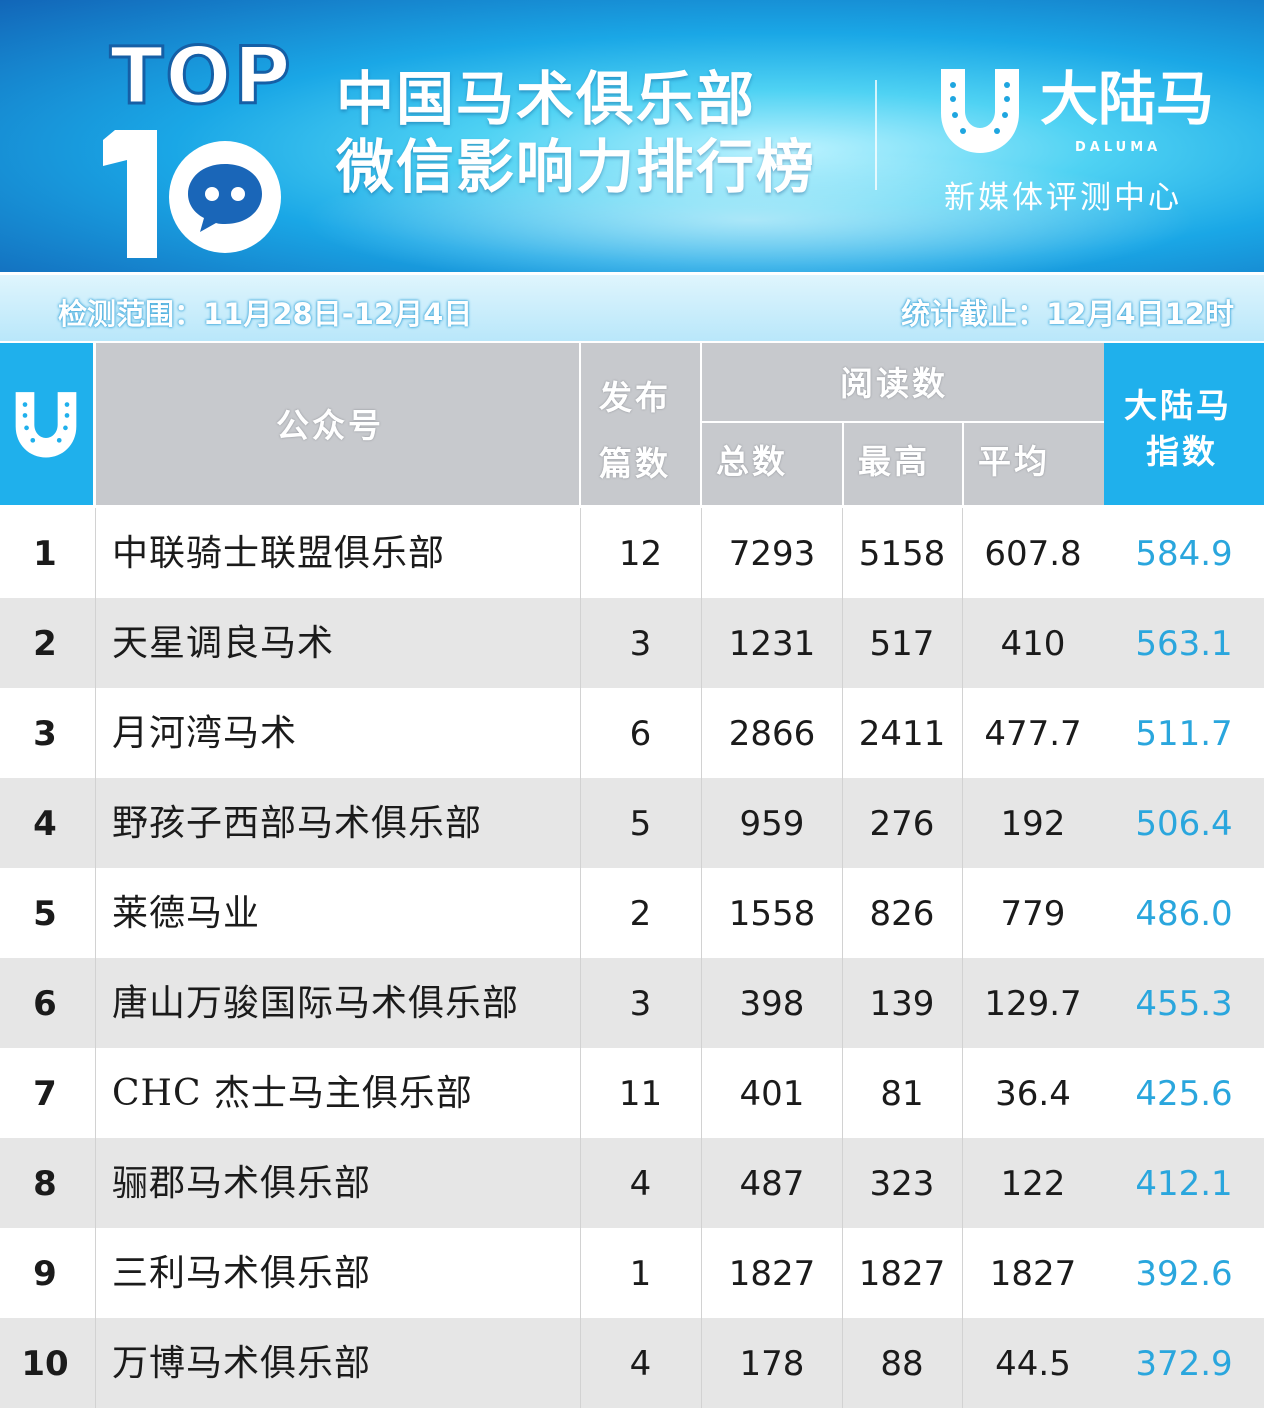 The width and height of the screenshot is (1264, 1410). I want to click on reads-total-cell: 401, so click(772, 1094).